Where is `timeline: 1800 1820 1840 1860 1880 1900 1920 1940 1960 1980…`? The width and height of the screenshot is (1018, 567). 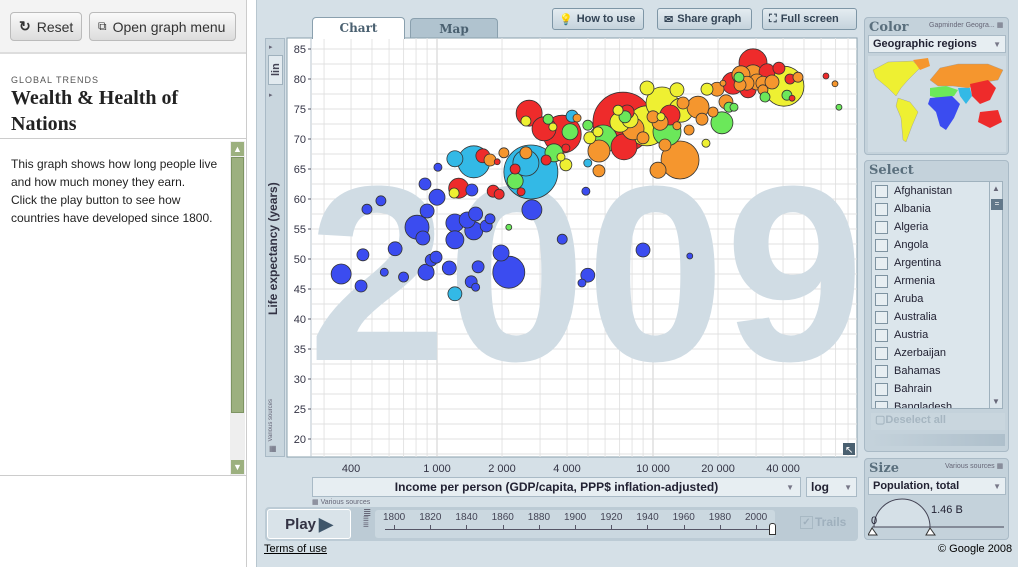
timeline: 1800 1820 1840 1860 1880 1900 1920 1940 1960 1980… is located at coordinates (575, 524).